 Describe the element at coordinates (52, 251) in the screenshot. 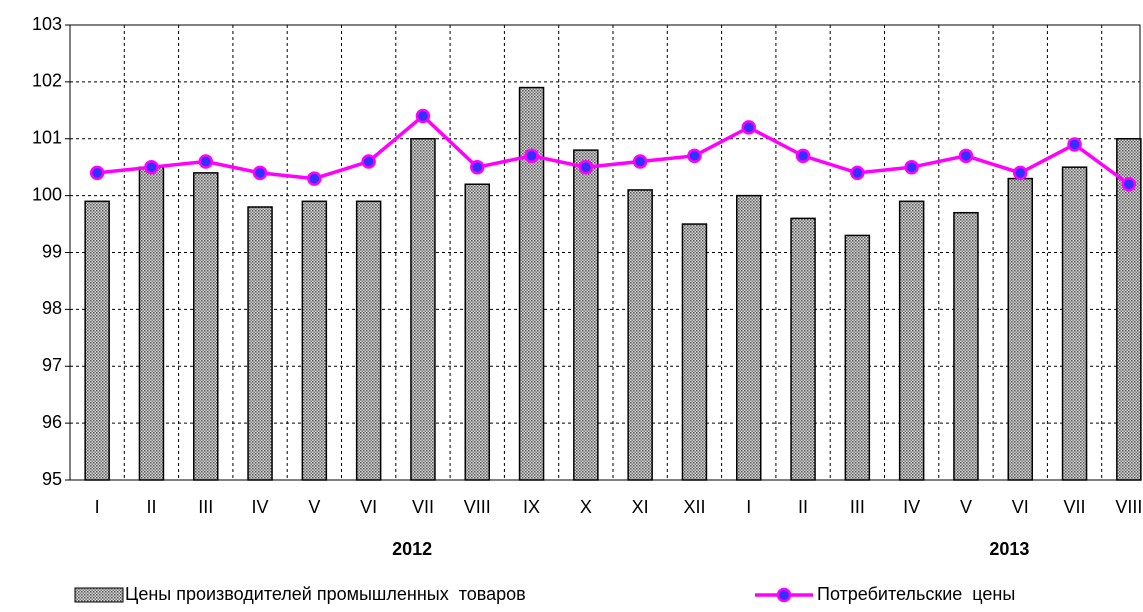

I see `y-tick-label: 99` at that location.